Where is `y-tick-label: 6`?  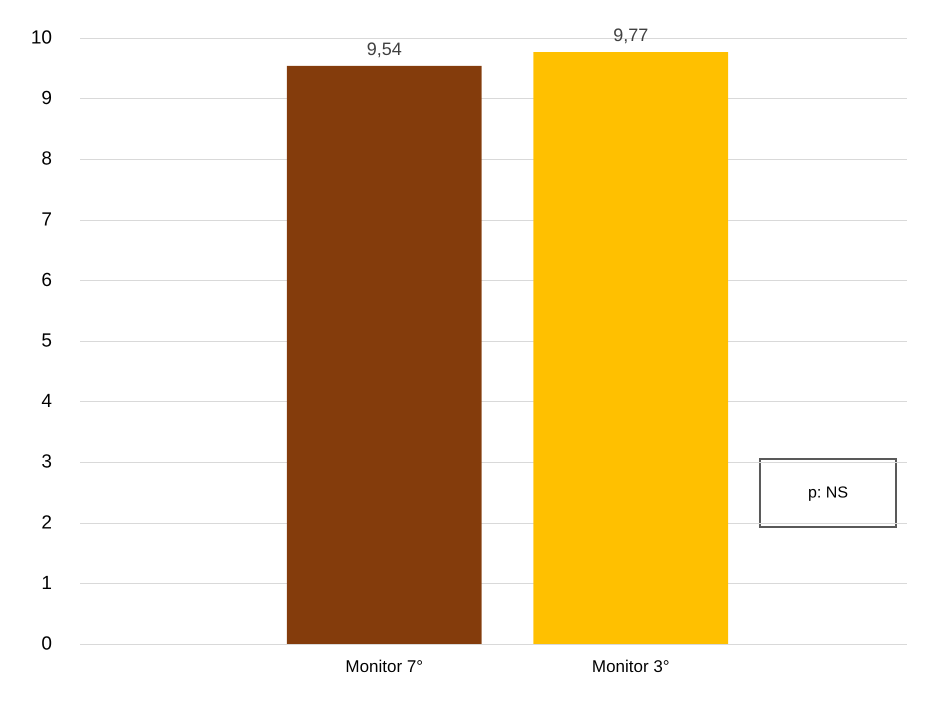
y-tick-label: 6 is located at coordinates (46, 280).